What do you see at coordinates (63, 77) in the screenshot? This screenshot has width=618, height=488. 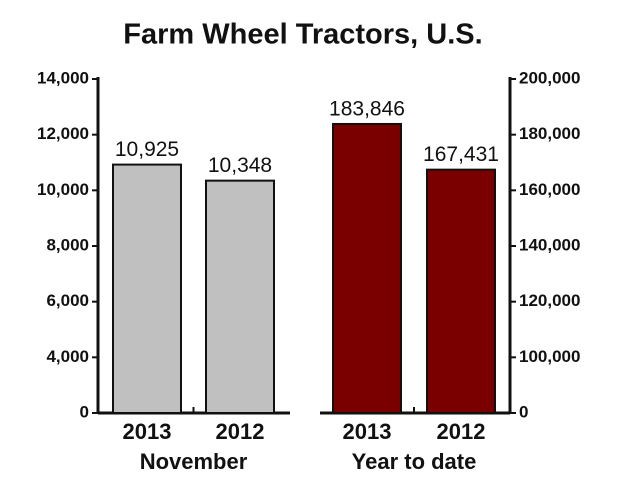 I see `y-tick-label: 14,000` at bounding box center [63, 77].